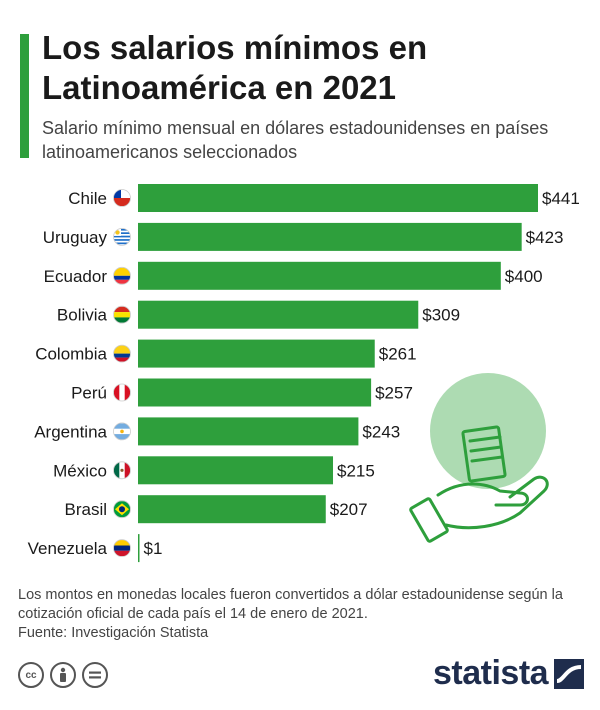 The height and width of the screenshot is (710, 600). What do you see at coordinates (153, 548) in the screenshot?
I see `value-label-venezuela: $1` at bounding box center [153, 548].